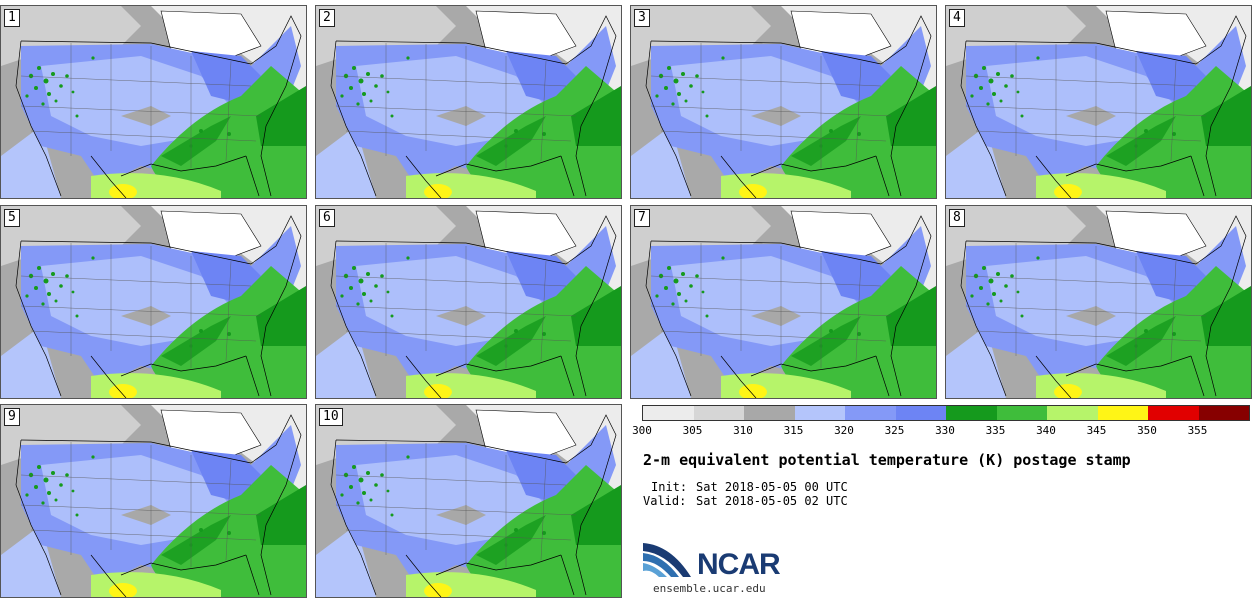 Image resolution: width=1260 pixels, height=598 pixels. What do you see at coordinates (669, 487) in the screenshot?
I see `init-label: Init:` at bounding box center [669, 487].